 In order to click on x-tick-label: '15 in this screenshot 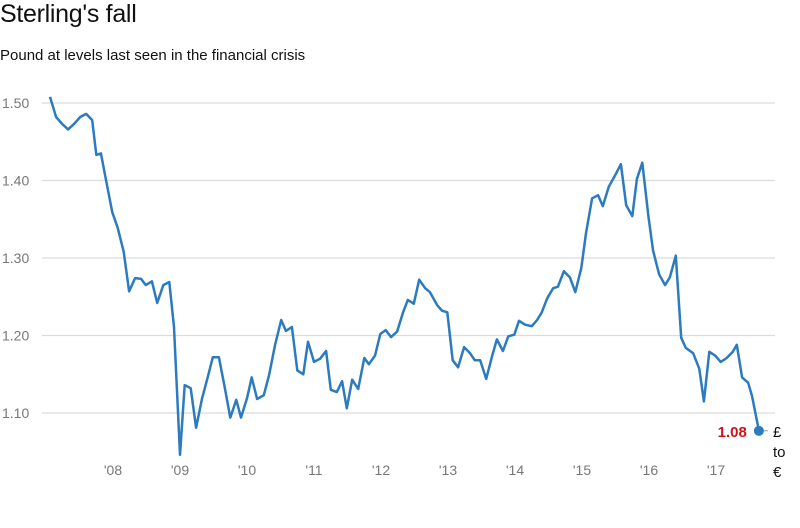, I will do `click(582, 470)`.